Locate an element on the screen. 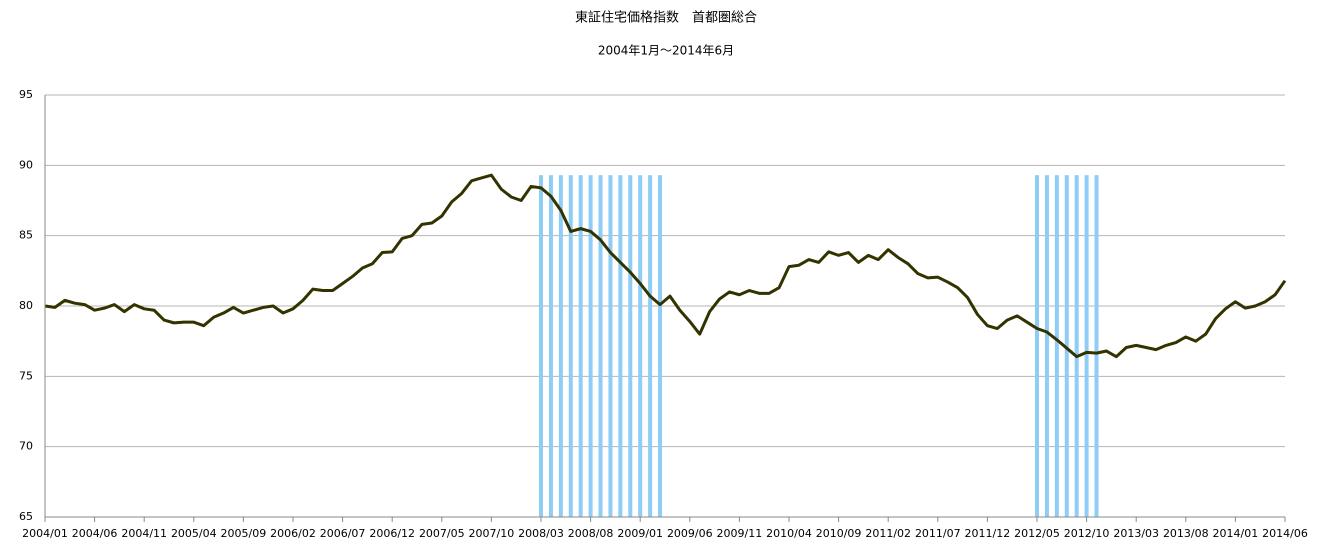  x-tick-label: 2009/06 is located at coordinates (690, 533).